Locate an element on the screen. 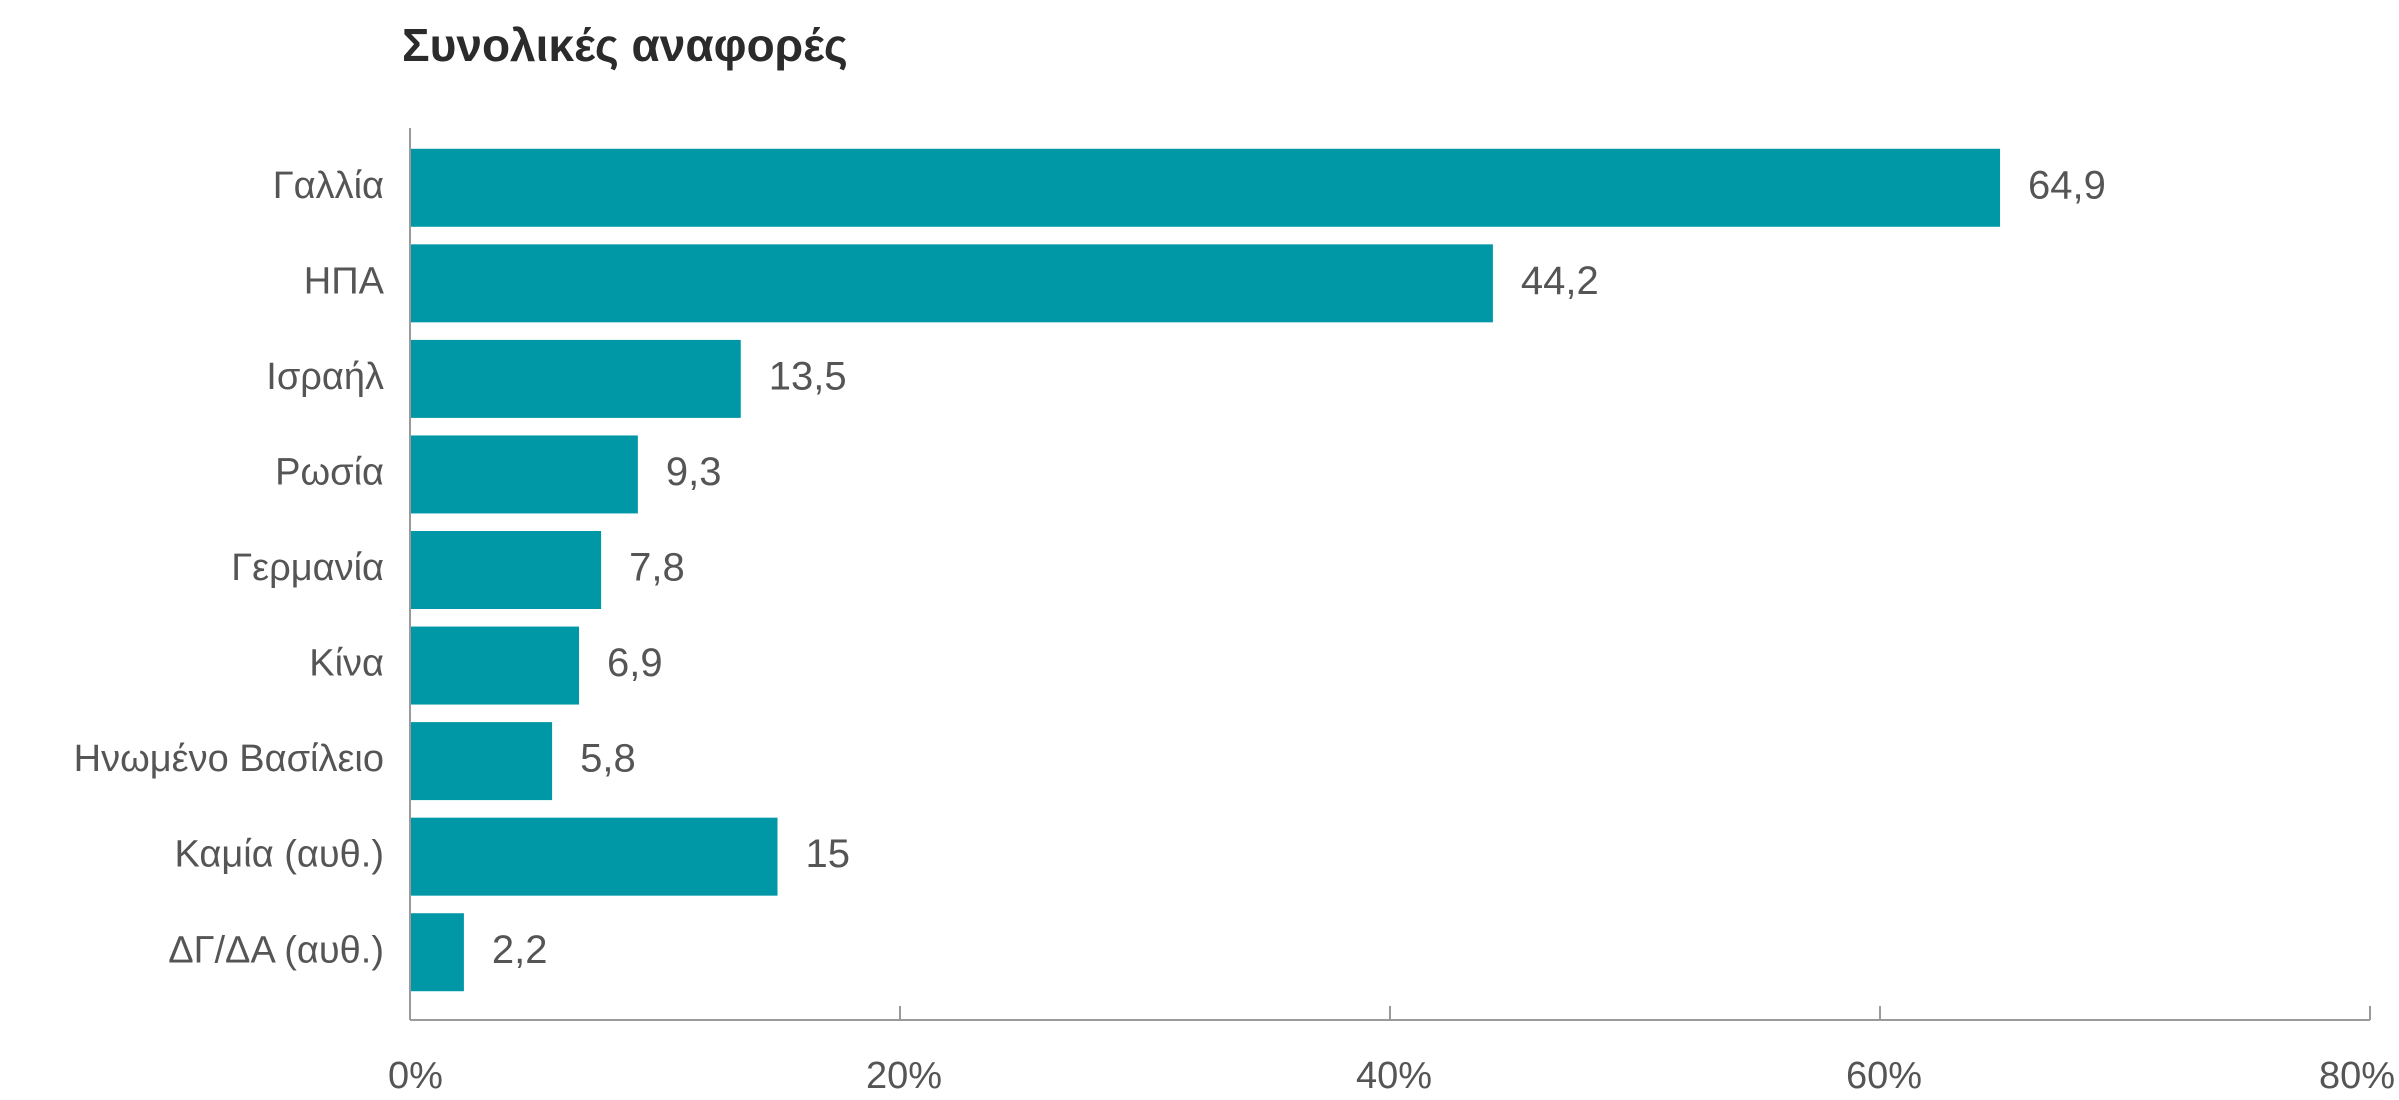 This screenshot has width=2399, height=1100. value-label: 6,9 is located at coordinates (635, 663).